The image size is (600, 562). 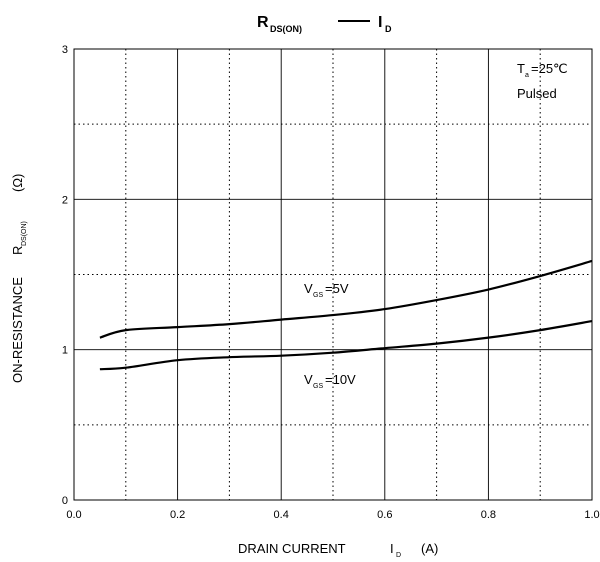 I want to click on temperature-subscript: a, so click(x=527, y=75).